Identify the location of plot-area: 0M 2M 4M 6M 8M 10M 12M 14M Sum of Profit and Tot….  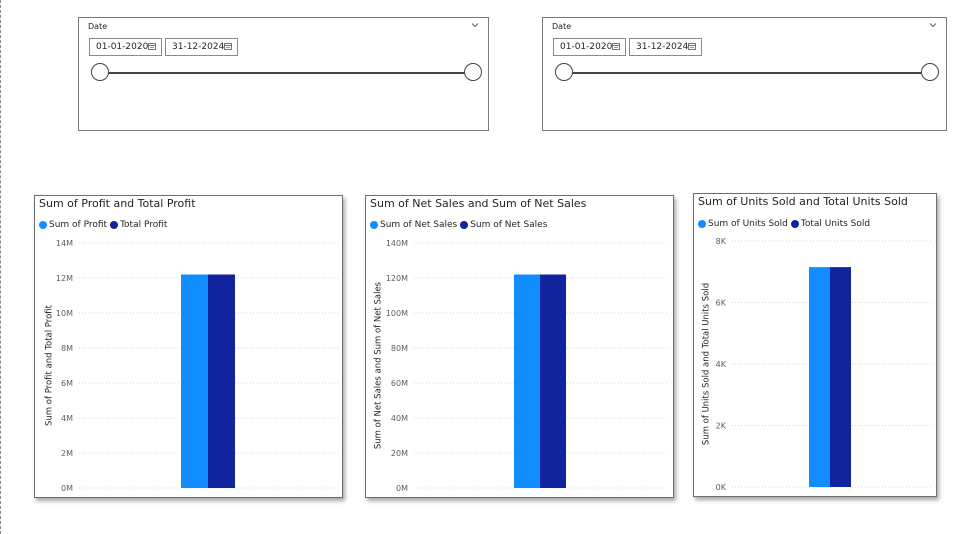
(191, 366).